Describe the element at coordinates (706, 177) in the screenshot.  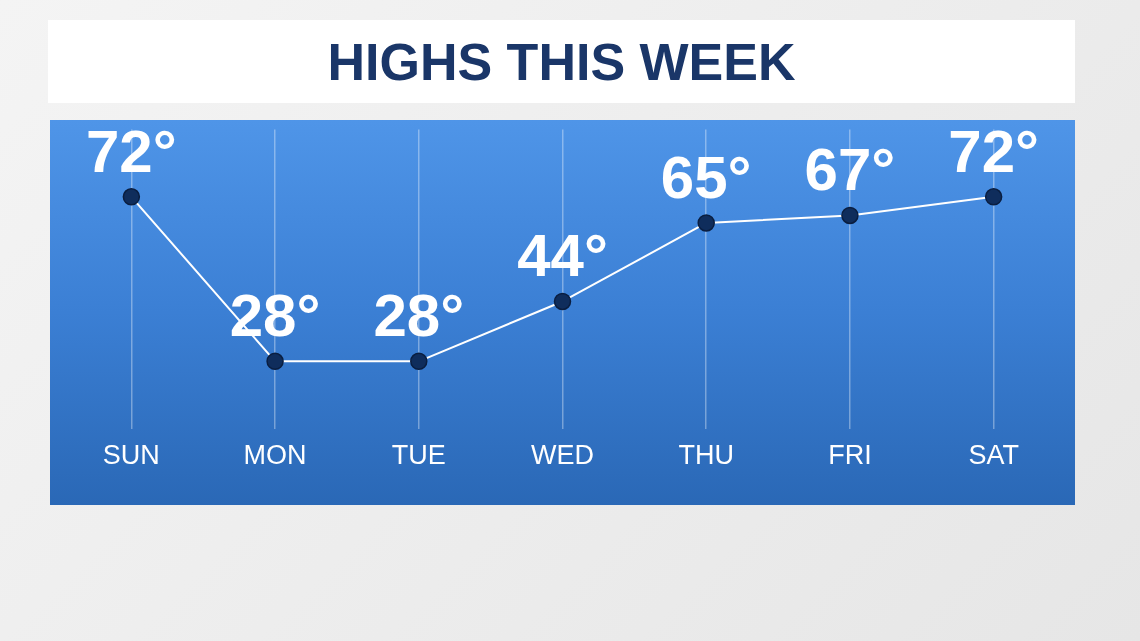
I see `data-label: 65°` at that location.